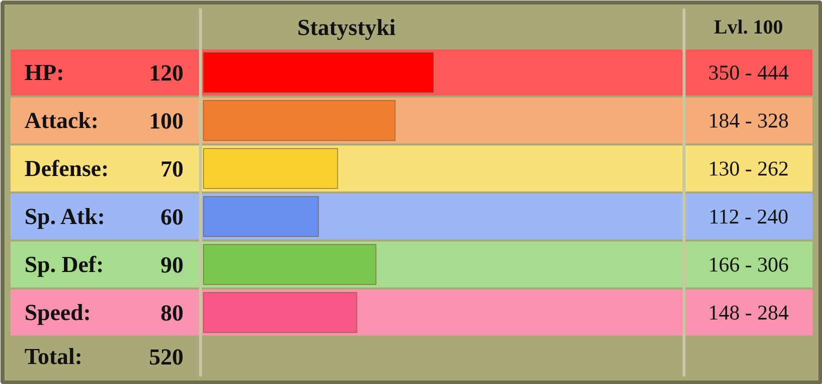 Image resolution: width=822 pixels, height=384 pixels. I want to click on data-label: 80, so click(172, 313).